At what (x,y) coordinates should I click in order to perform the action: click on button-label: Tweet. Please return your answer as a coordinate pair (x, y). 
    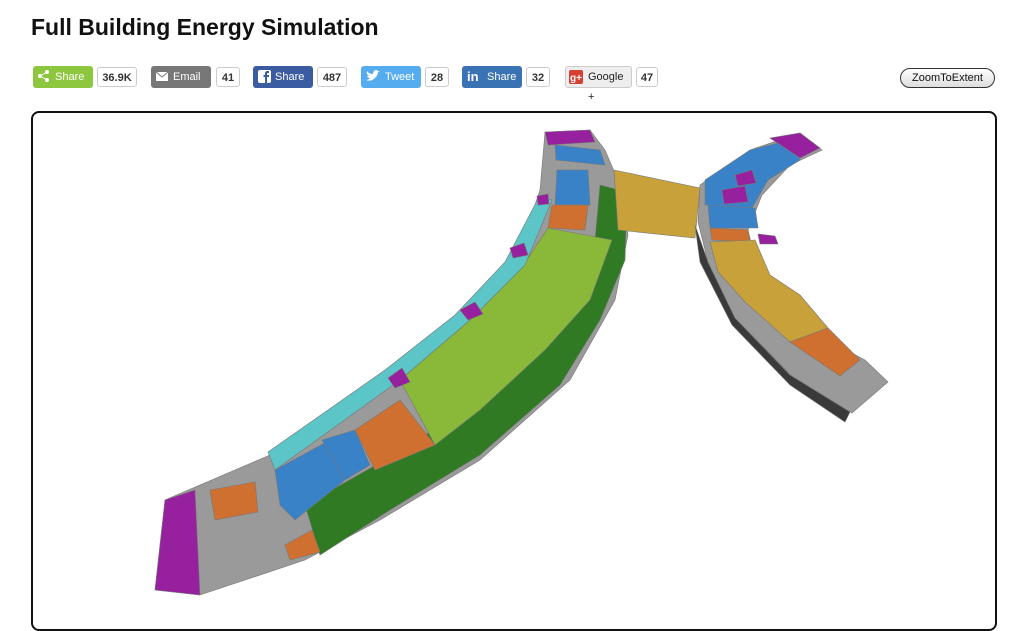
    Looking at the image, I should click on (400, 77).